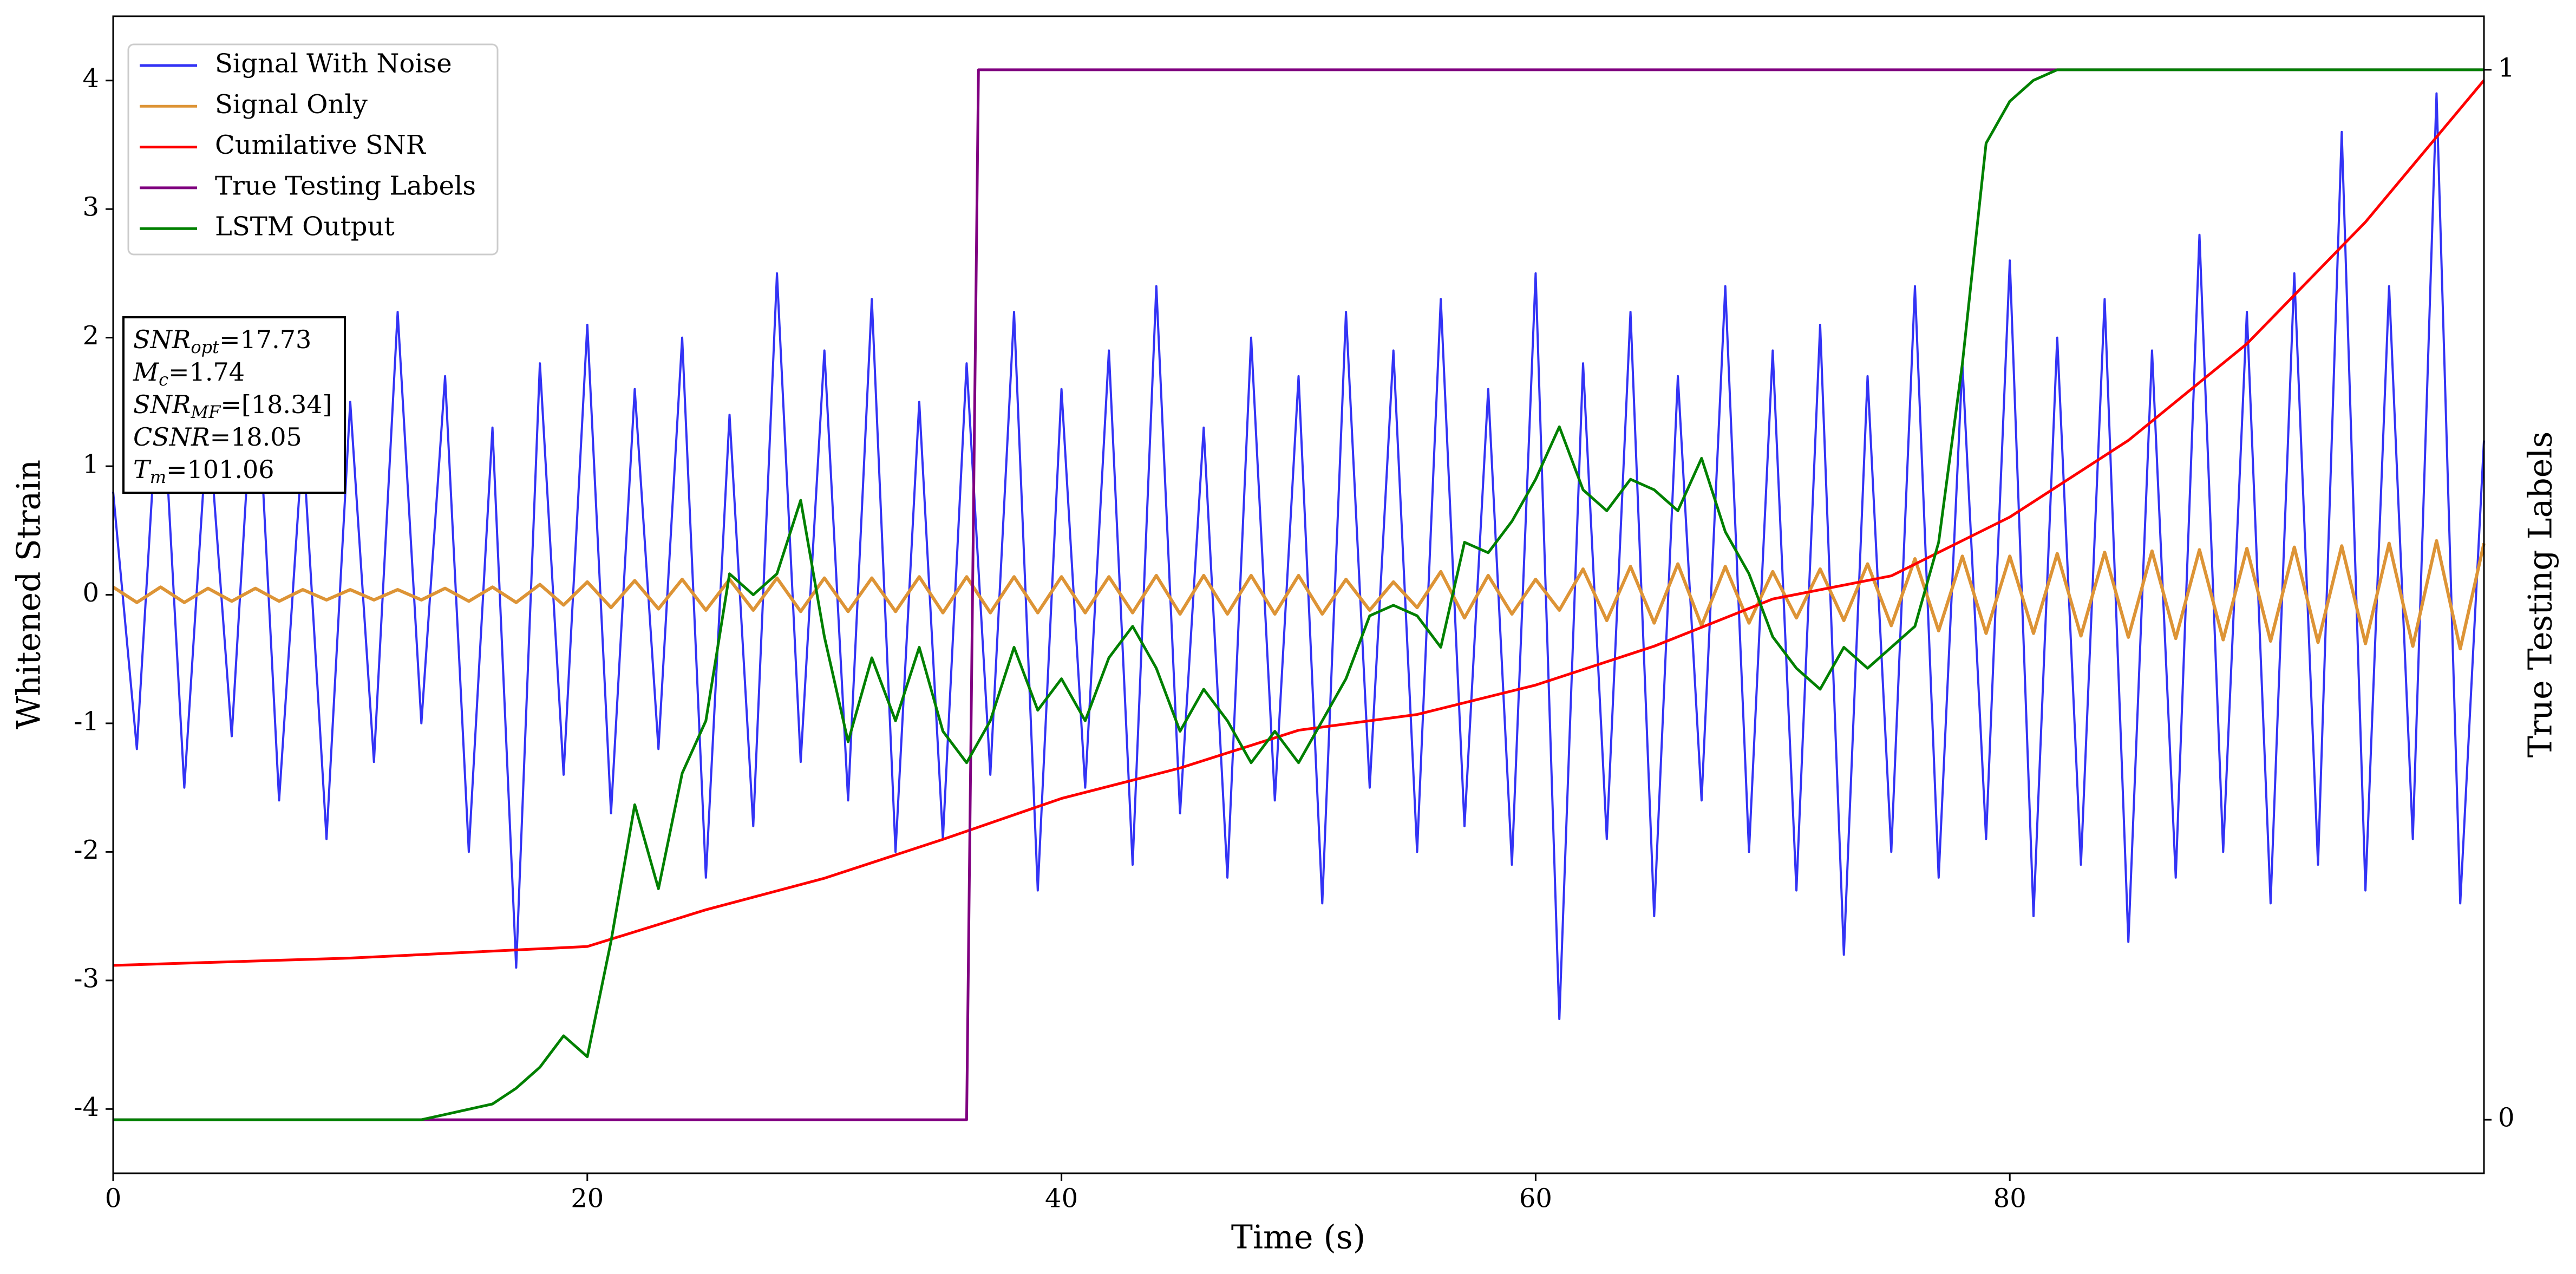  Describe the element at coordinates (2009, 1199) in the screenshot. I see `x-tick-label: 80` at that location.